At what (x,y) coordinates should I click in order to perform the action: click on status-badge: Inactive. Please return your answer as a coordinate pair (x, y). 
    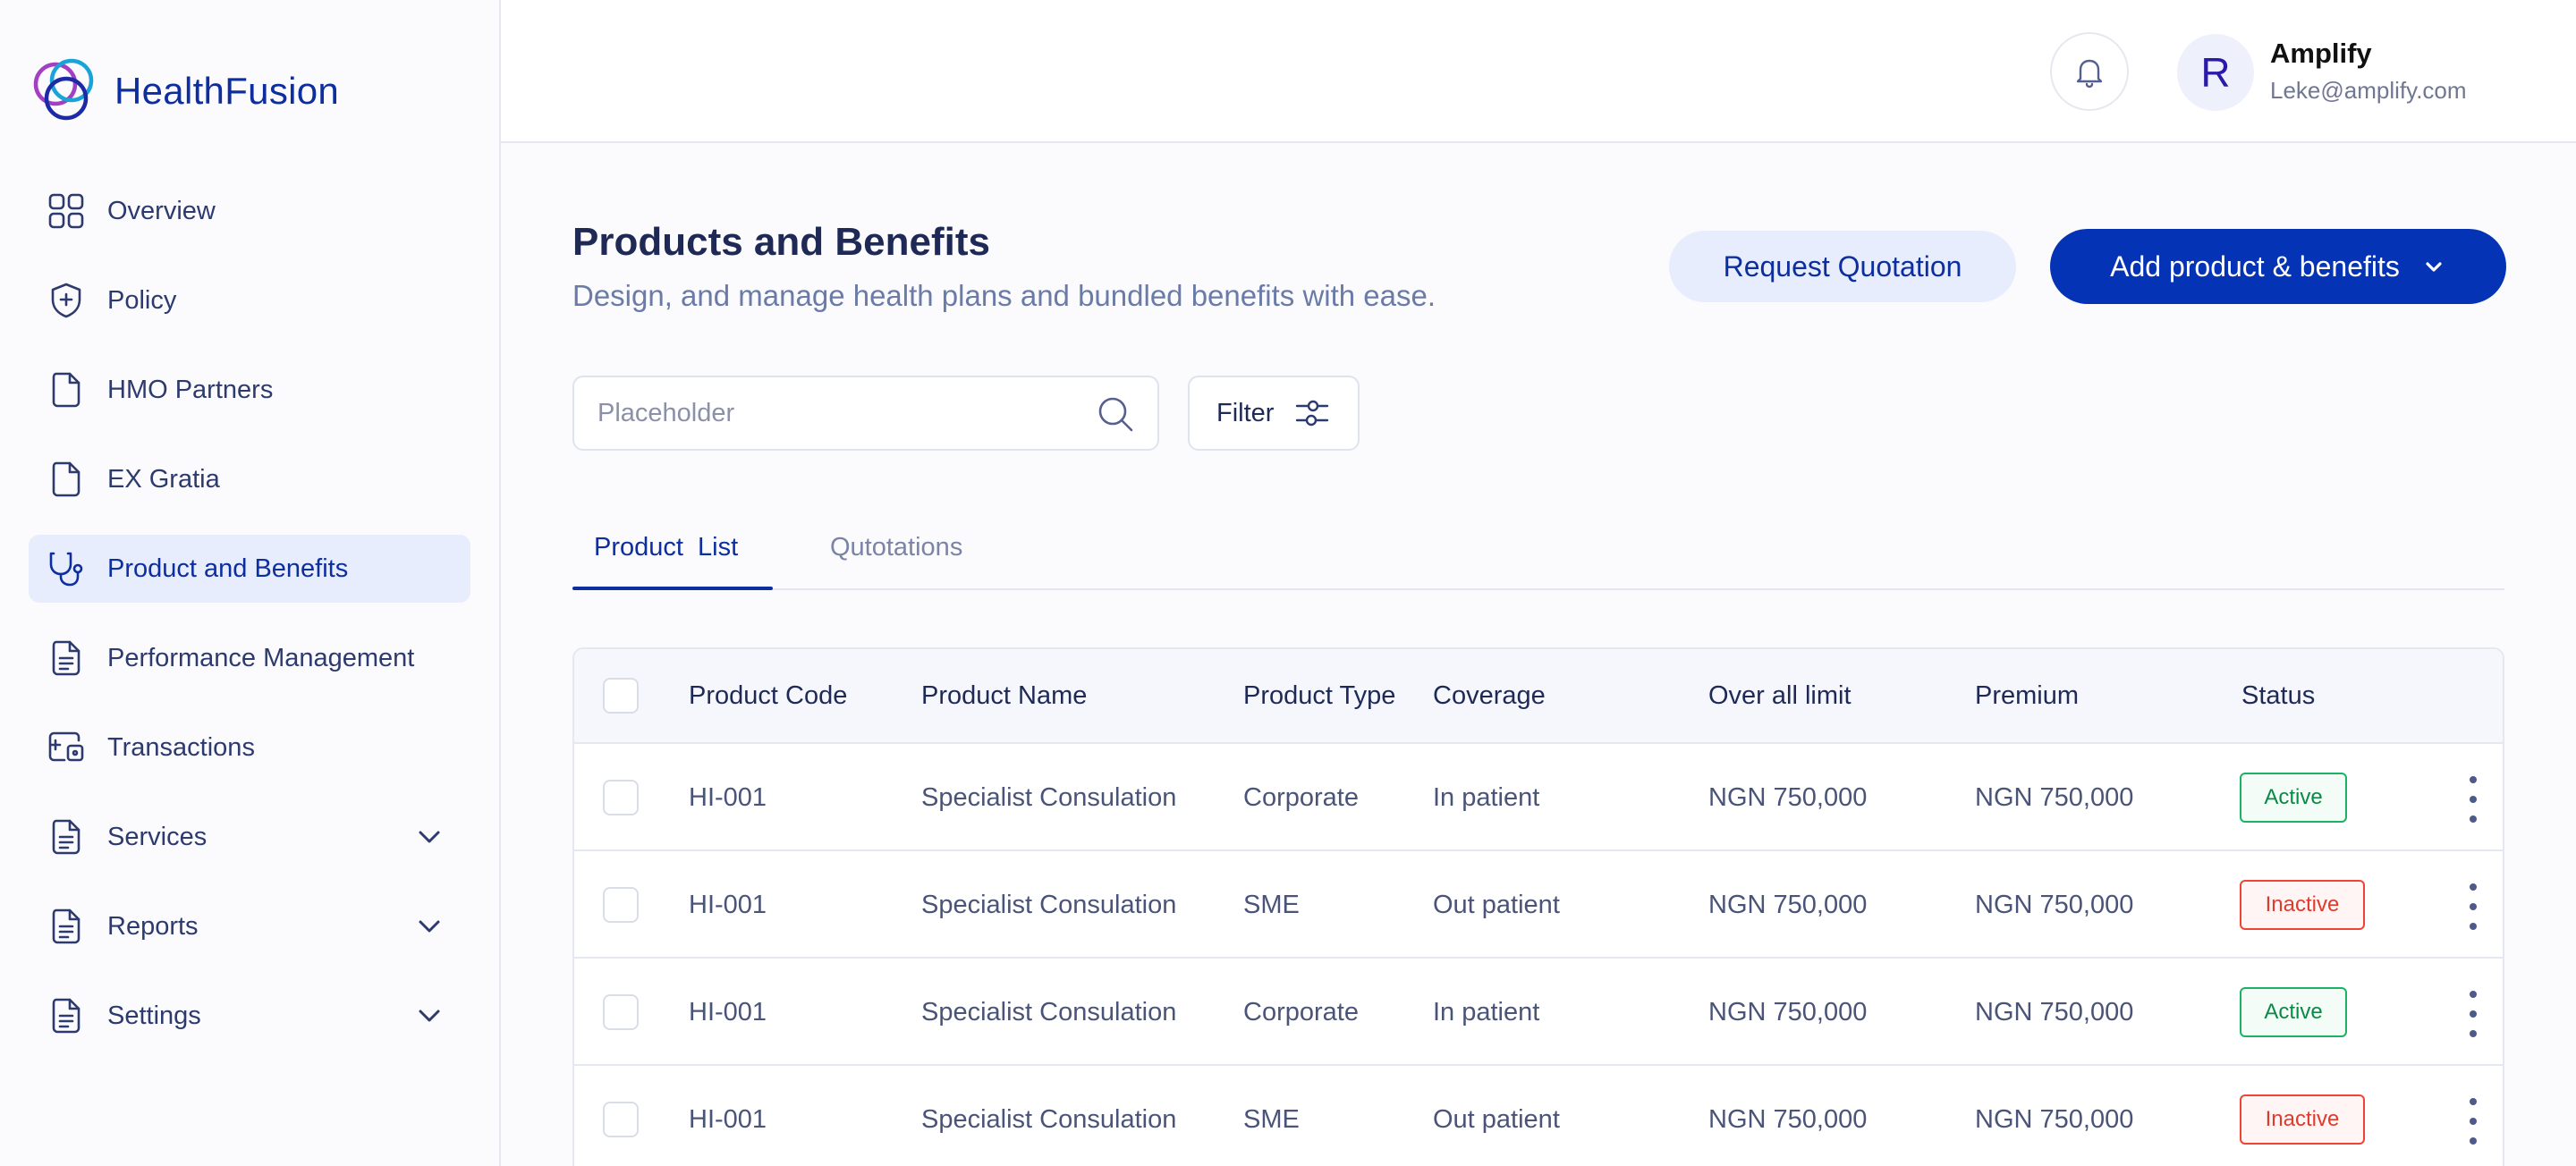
    Looking at the image, I should click on (2302, 1119).